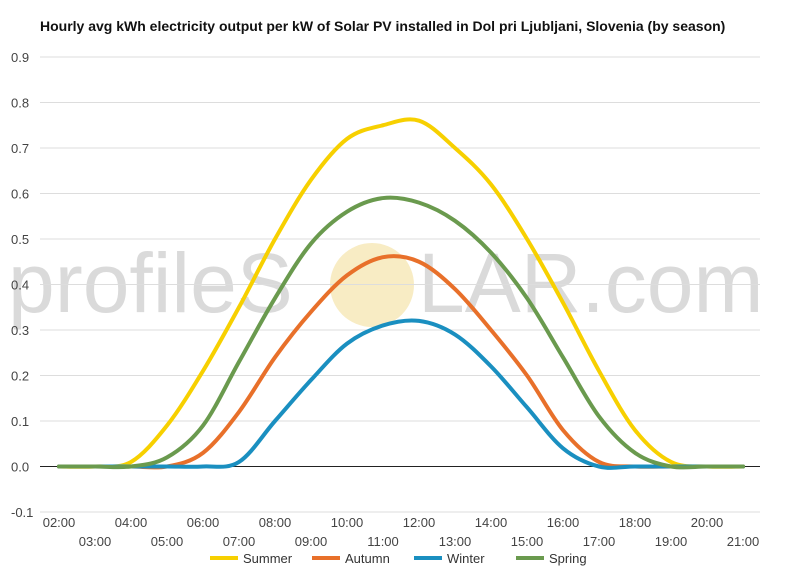 The width and height of the screenshot is (800, 570). What do you see at coordinates (20, 103) in the screenshot?
I see `y-tick-label: 0.8` at bounding box center [20, 103].